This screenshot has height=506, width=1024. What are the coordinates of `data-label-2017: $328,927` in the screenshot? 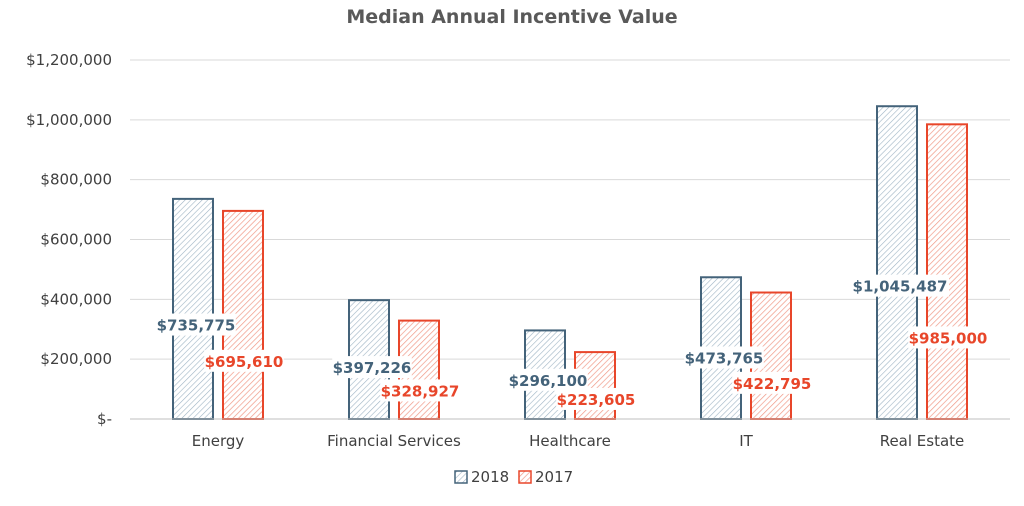 It's located at (420, 391).